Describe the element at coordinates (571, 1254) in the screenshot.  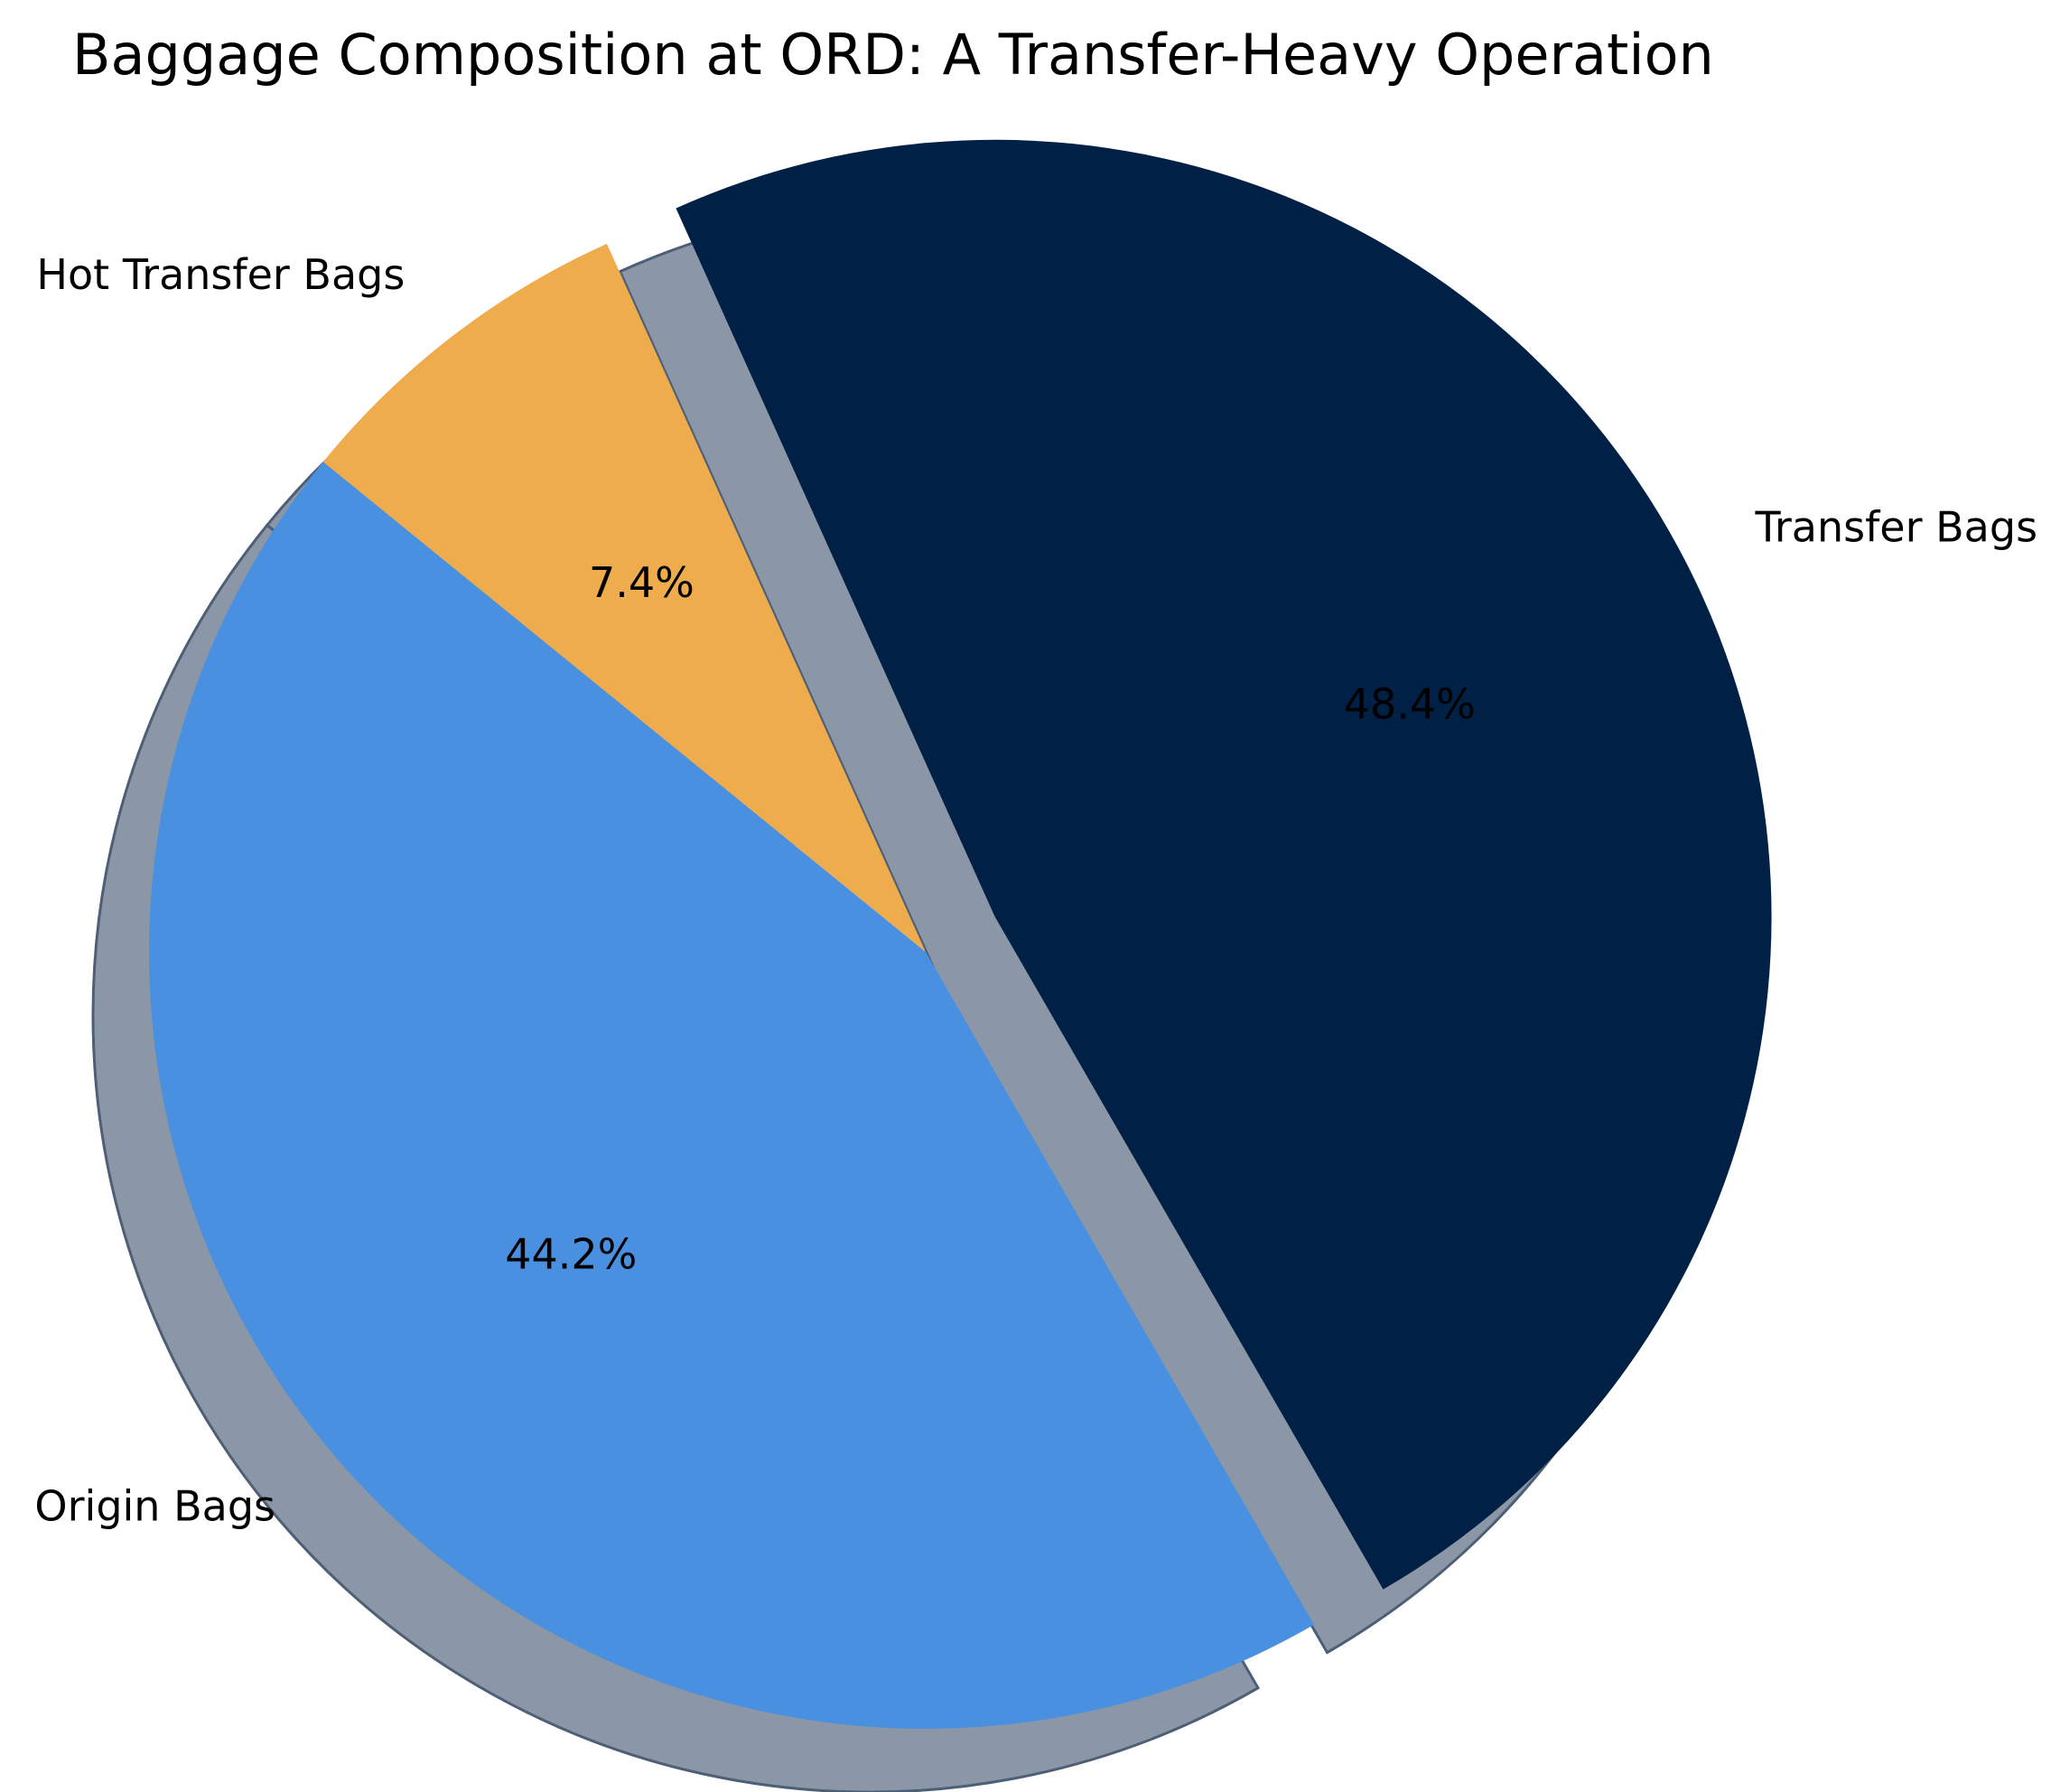
I see `pct-label-origin-bags: 44.2%` at that location.